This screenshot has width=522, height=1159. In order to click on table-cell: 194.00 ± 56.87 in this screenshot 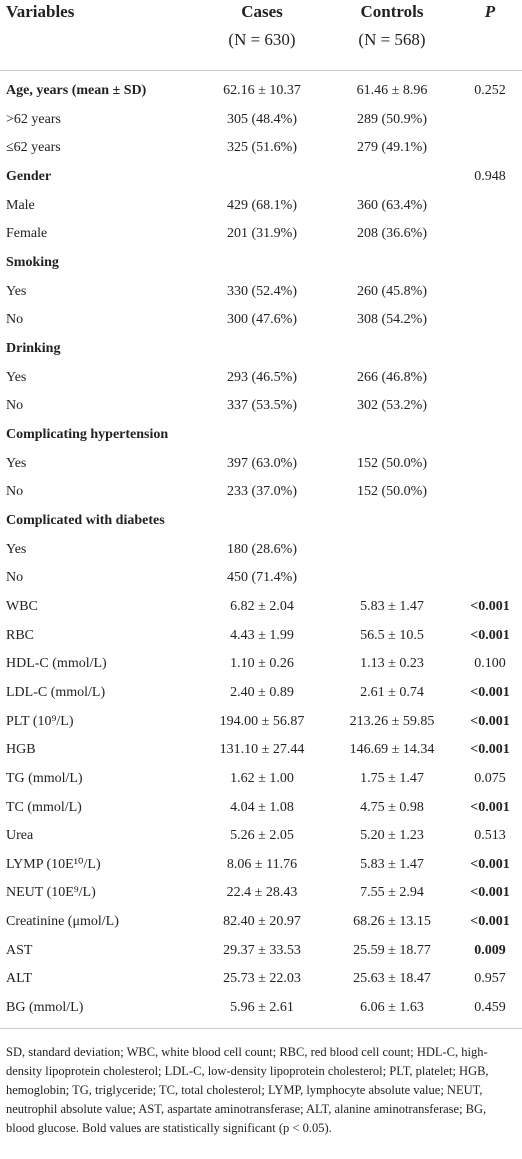, I will do `click(262, 721)`.